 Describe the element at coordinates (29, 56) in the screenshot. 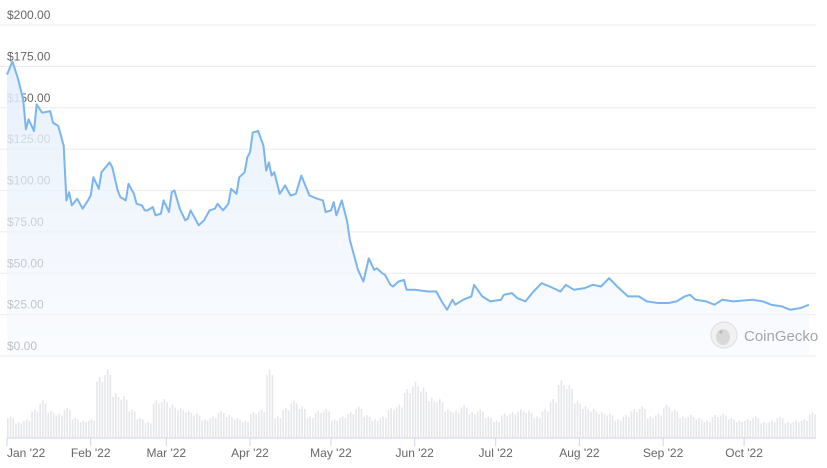

I see `y-tick-label: $175.00` at that location.